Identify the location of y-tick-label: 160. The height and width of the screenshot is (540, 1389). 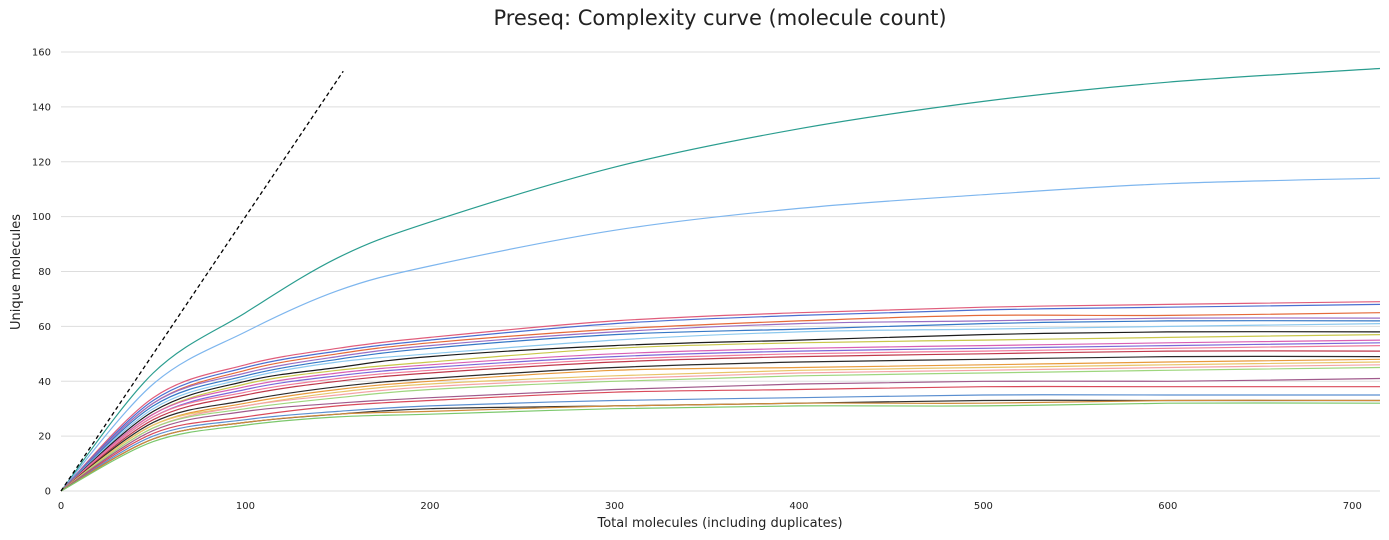
(41, 53).